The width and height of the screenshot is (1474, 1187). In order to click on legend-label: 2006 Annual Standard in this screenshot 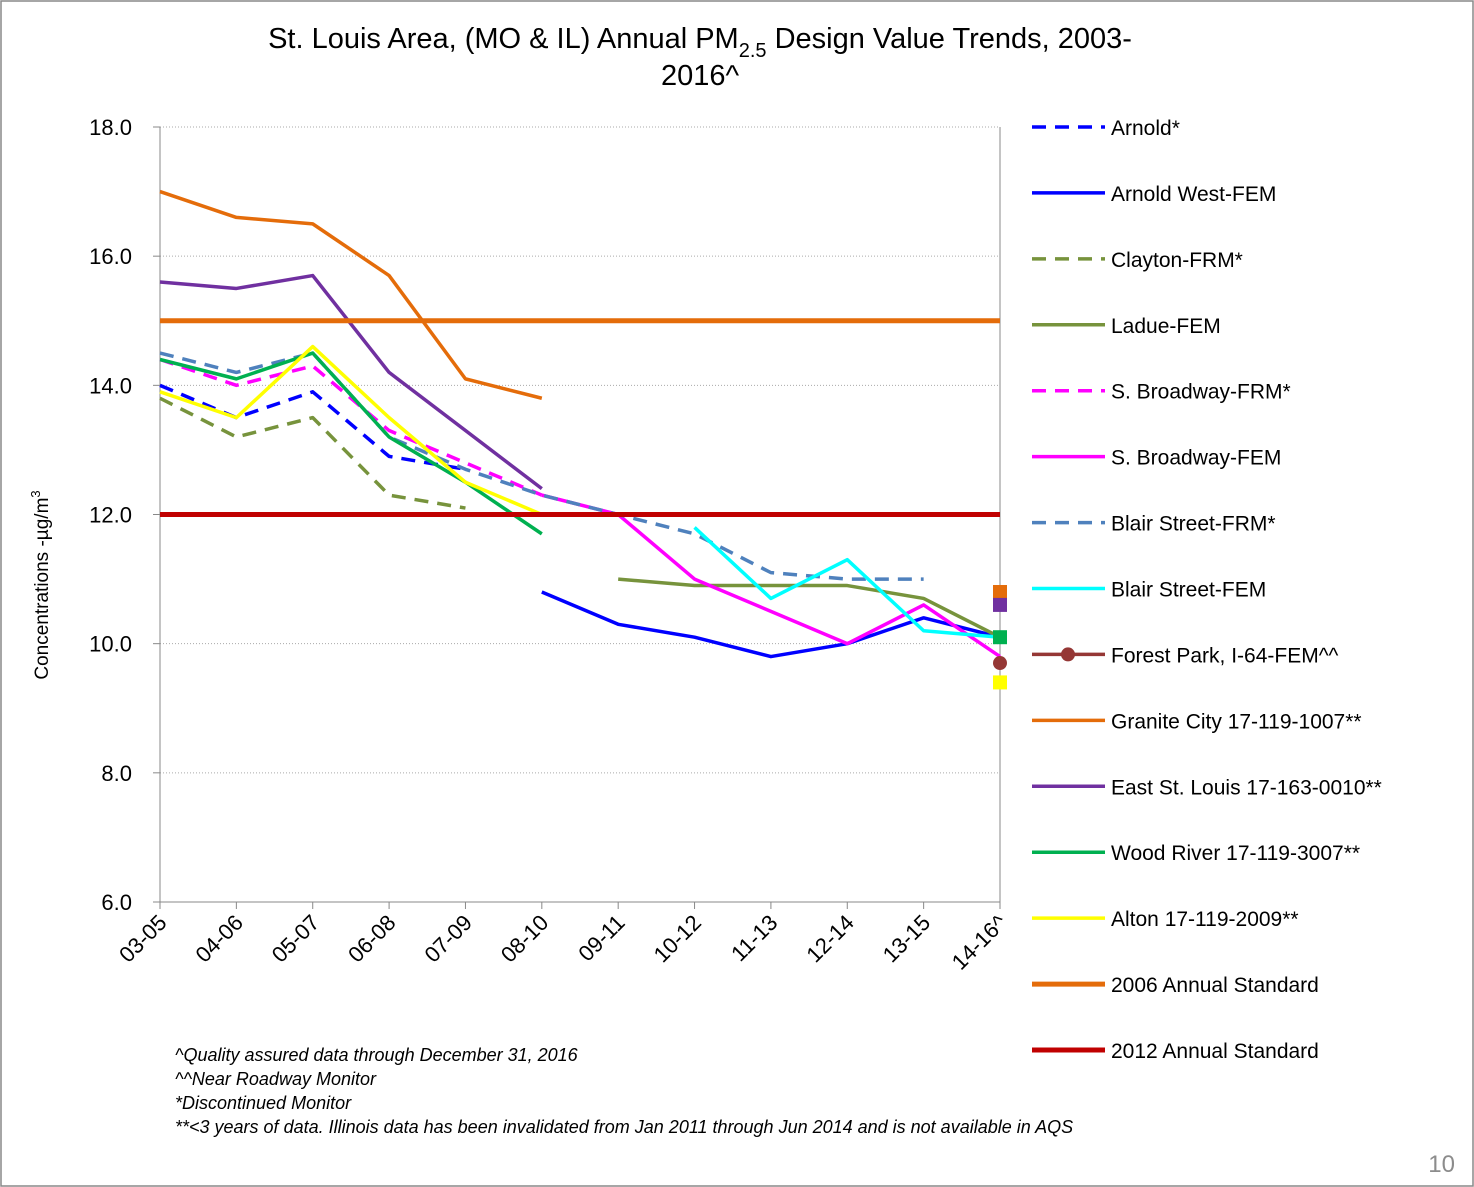, I will do `click(1215, 985)`.